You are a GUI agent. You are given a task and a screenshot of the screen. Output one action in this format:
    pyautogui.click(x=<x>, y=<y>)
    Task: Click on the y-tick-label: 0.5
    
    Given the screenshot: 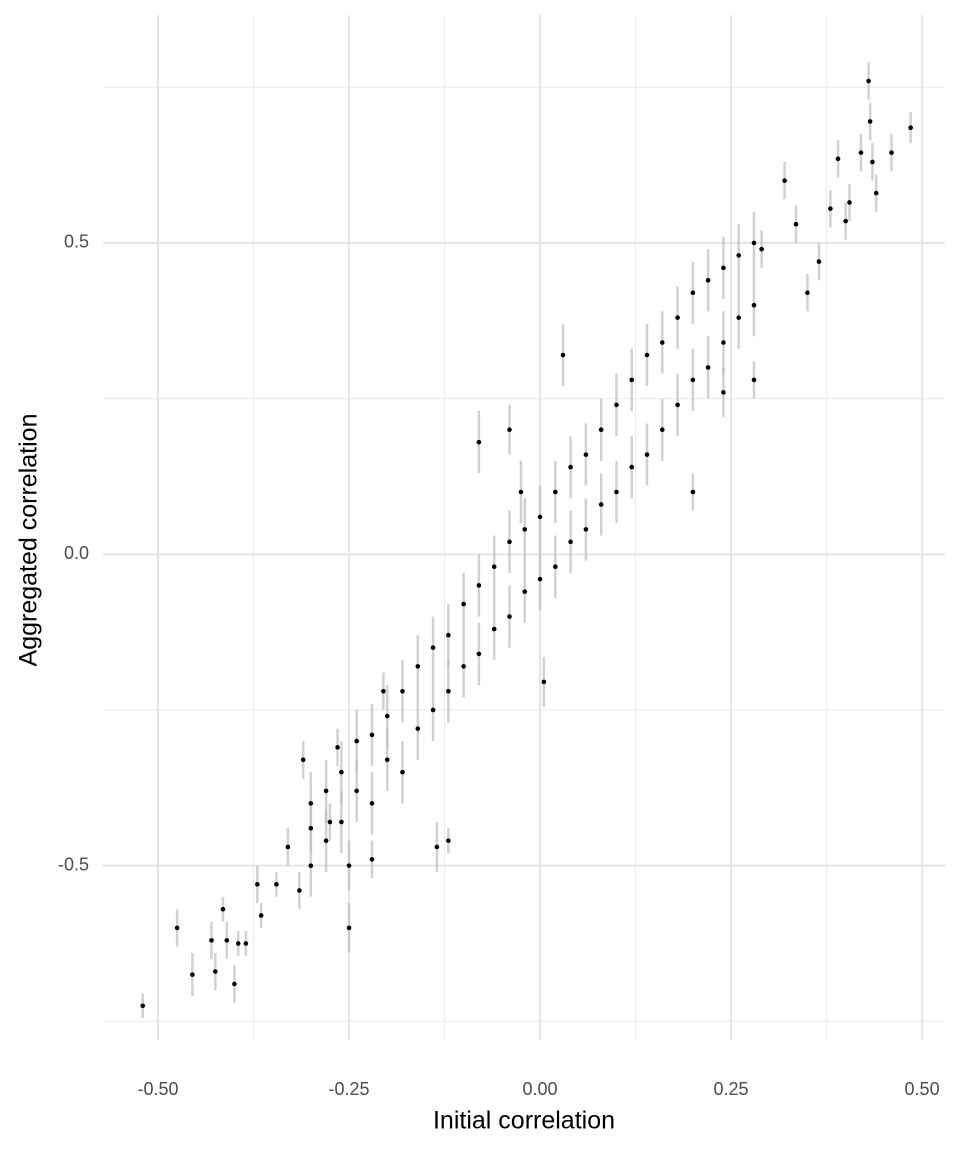 What is the action you would take?
    pyautogui.click(x=76, y=242)
    